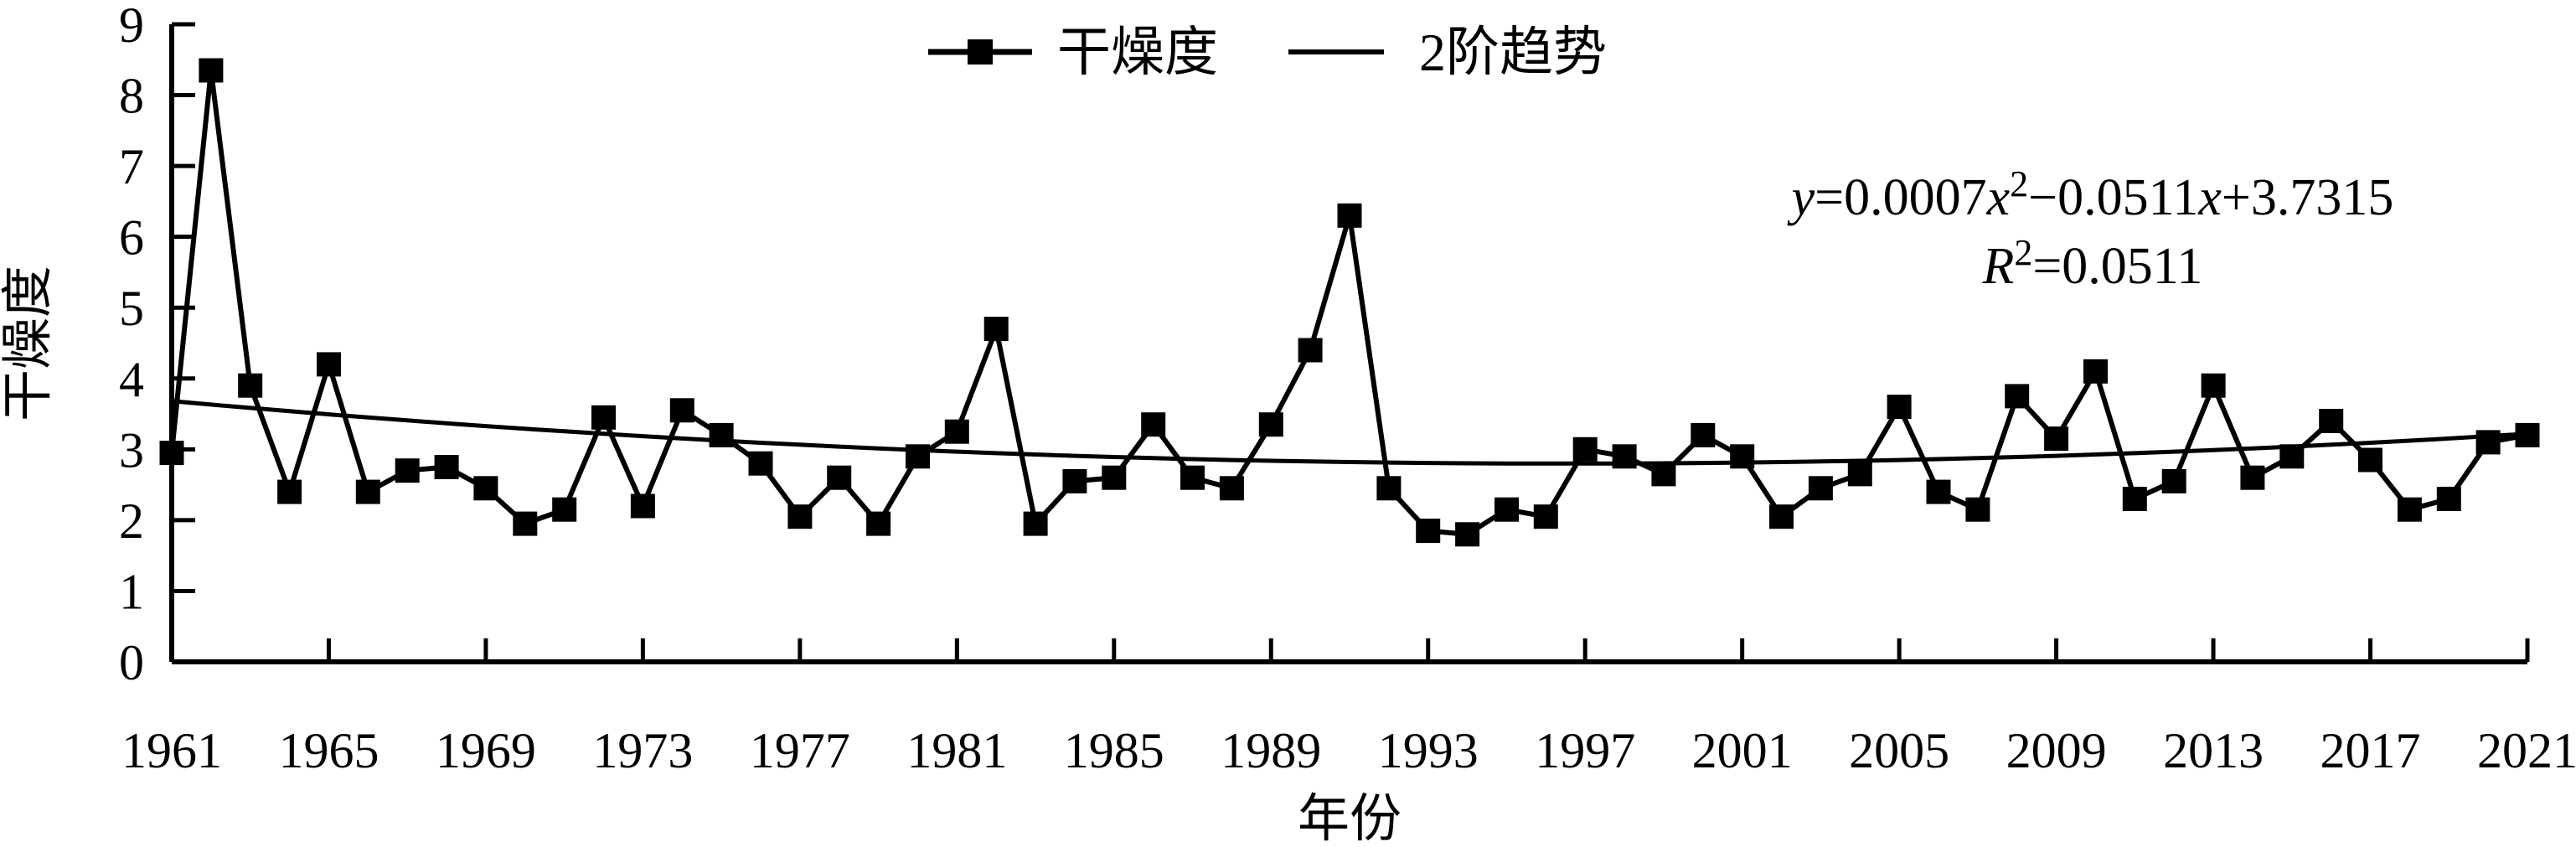  I want to click on x-tick-label: 2001, so click(1742, 751).